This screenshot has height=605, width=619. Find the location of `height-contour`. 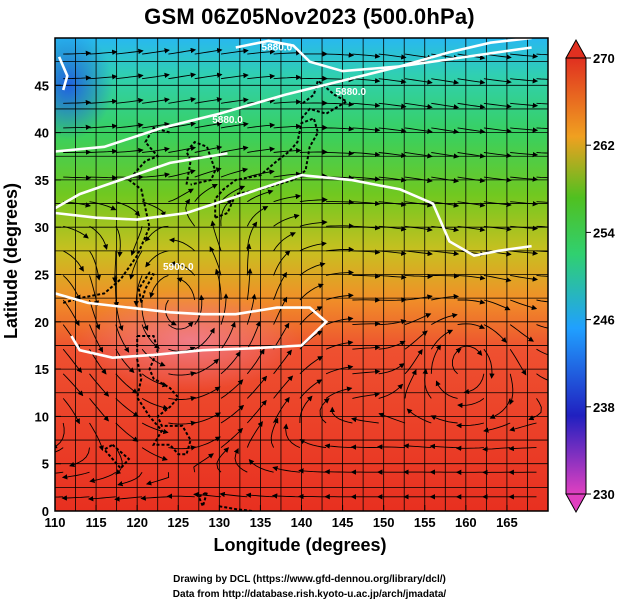

height-contour is located at coordinates (192, 326).